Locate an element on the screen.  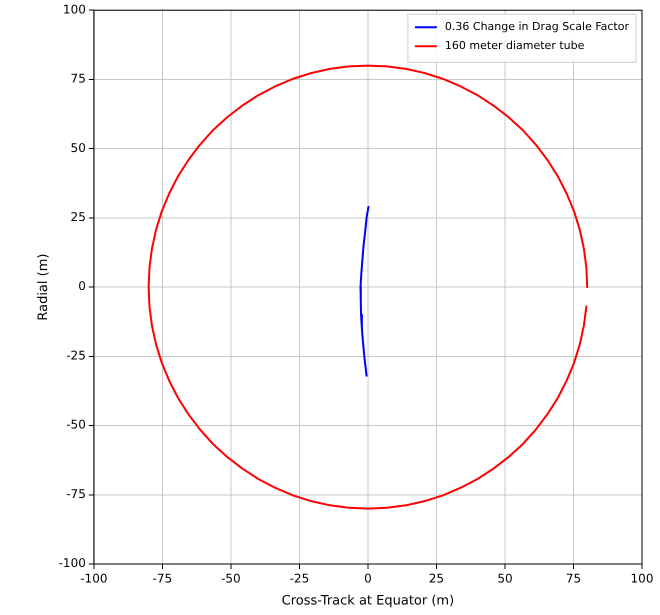
x-tick-label: 75 is located at coordinates (574, 578).